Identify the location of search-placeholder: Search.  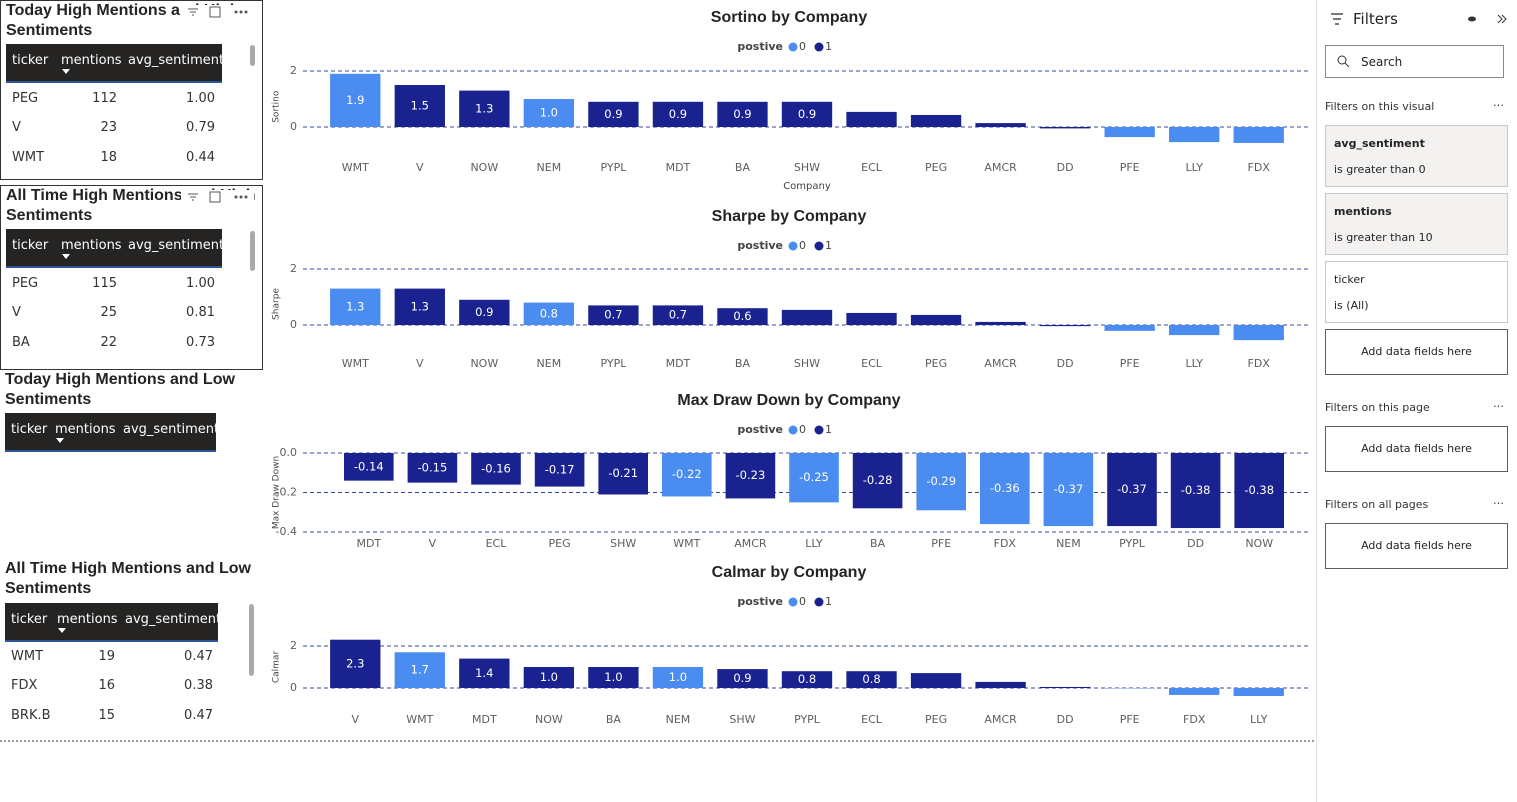
(1382, 62).